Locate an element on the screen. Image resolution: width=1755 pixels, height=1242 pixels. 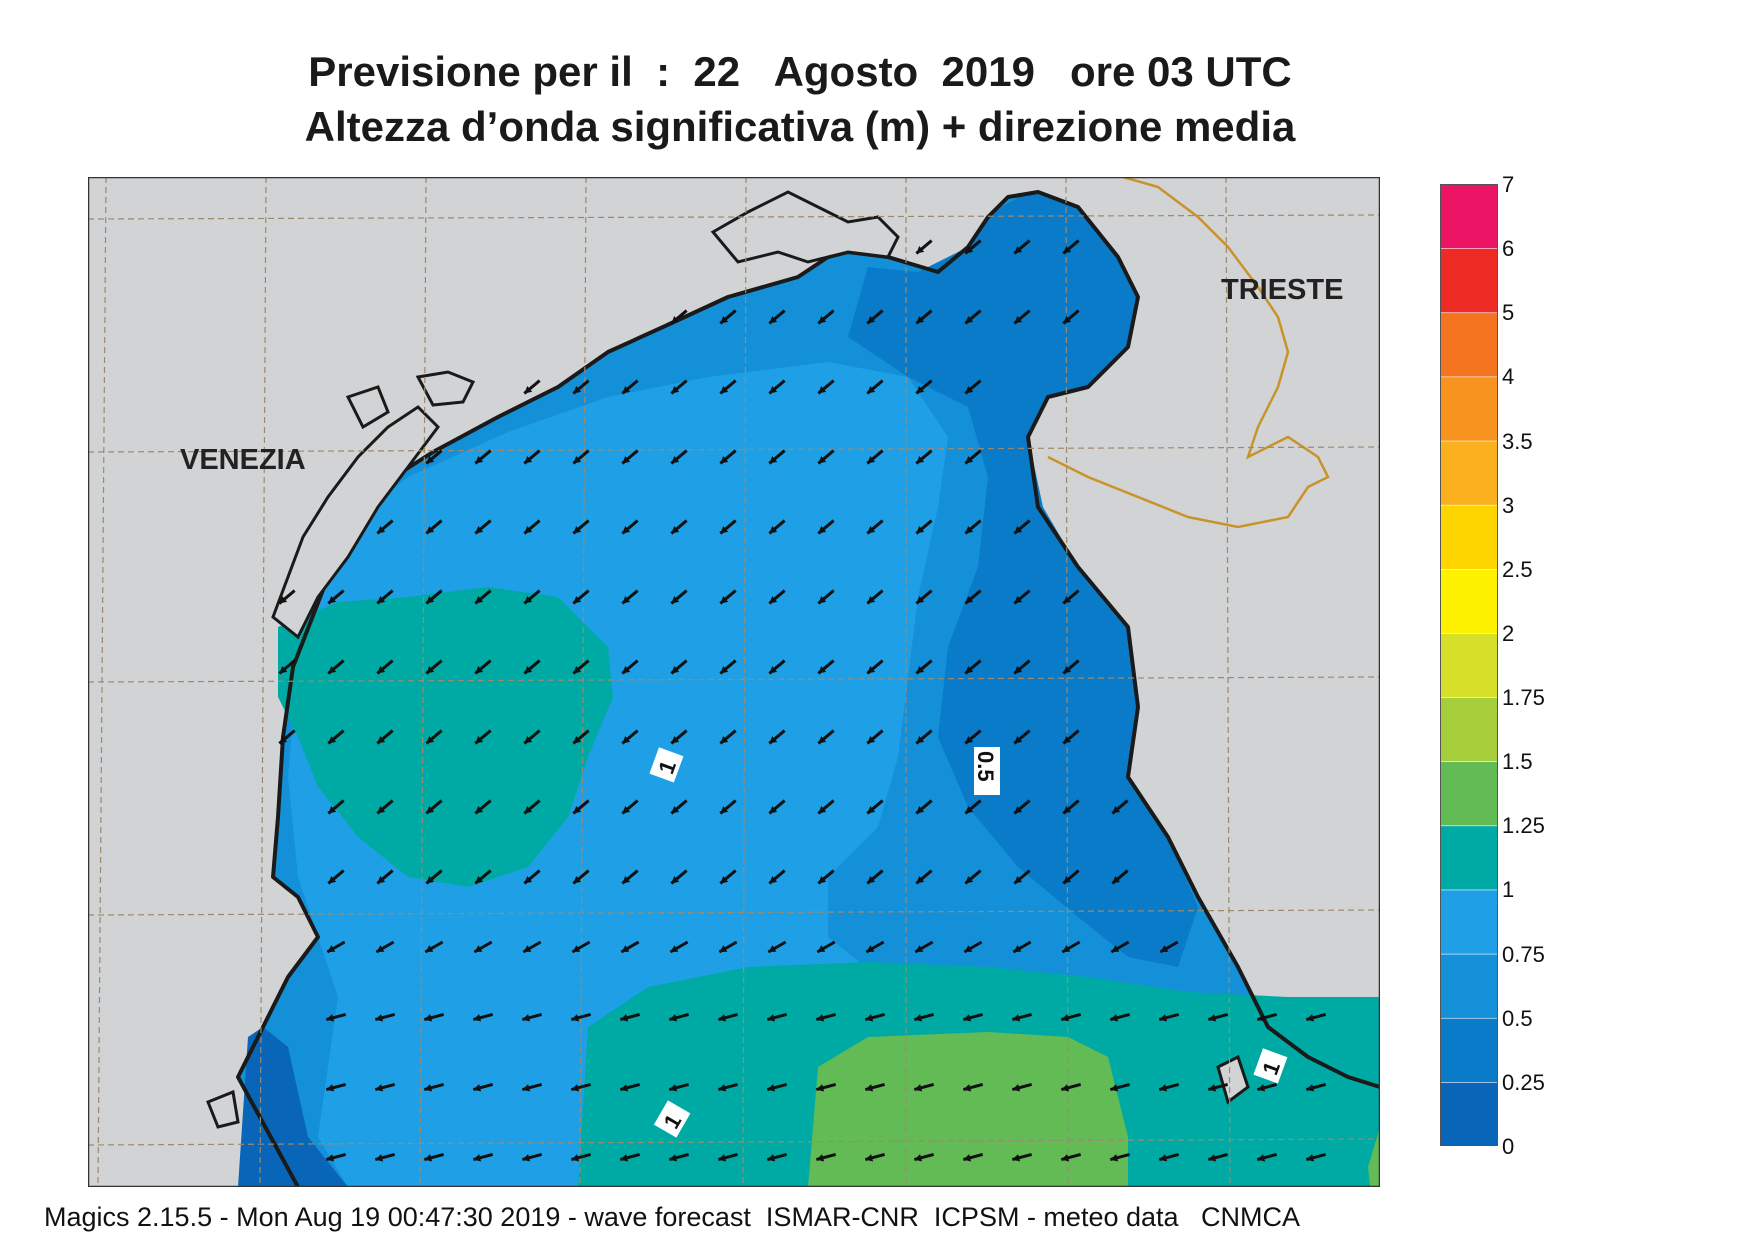
legend-tick-label: 4 is located at coordinates (1508, 377).